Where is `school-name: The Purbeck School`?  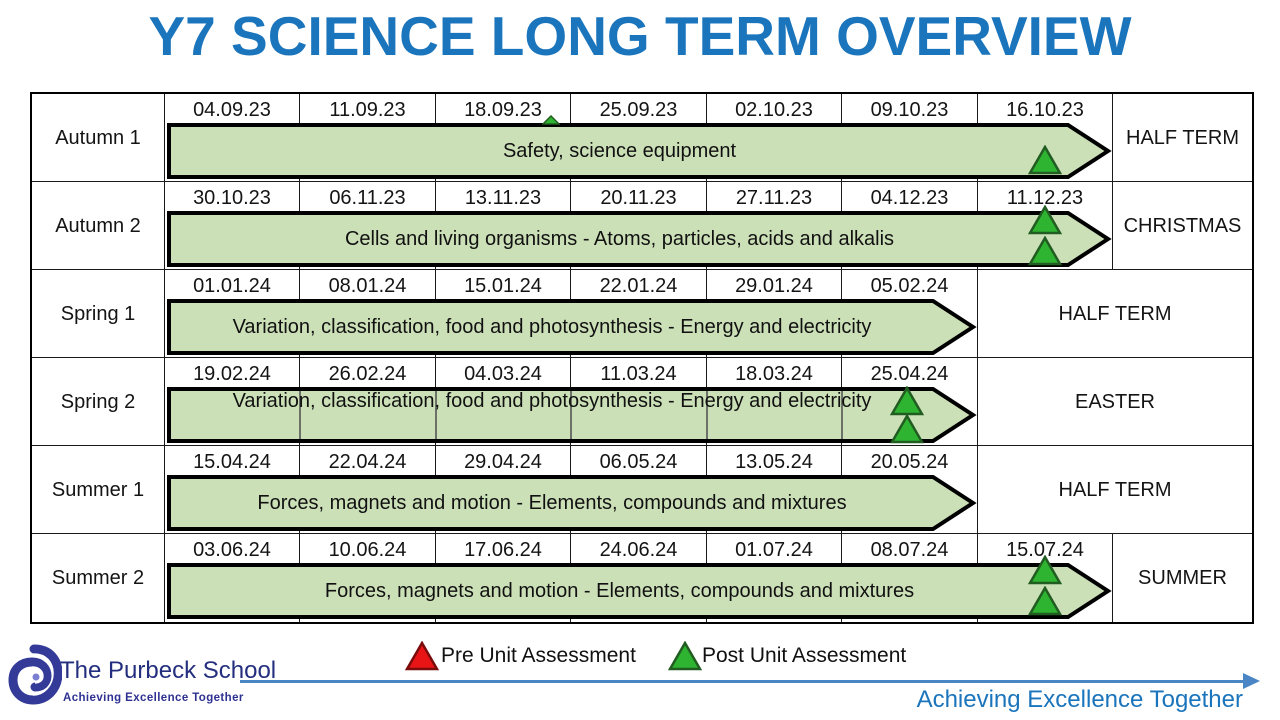
school-name: The Purbeck School is located at coordinates (168, 670).